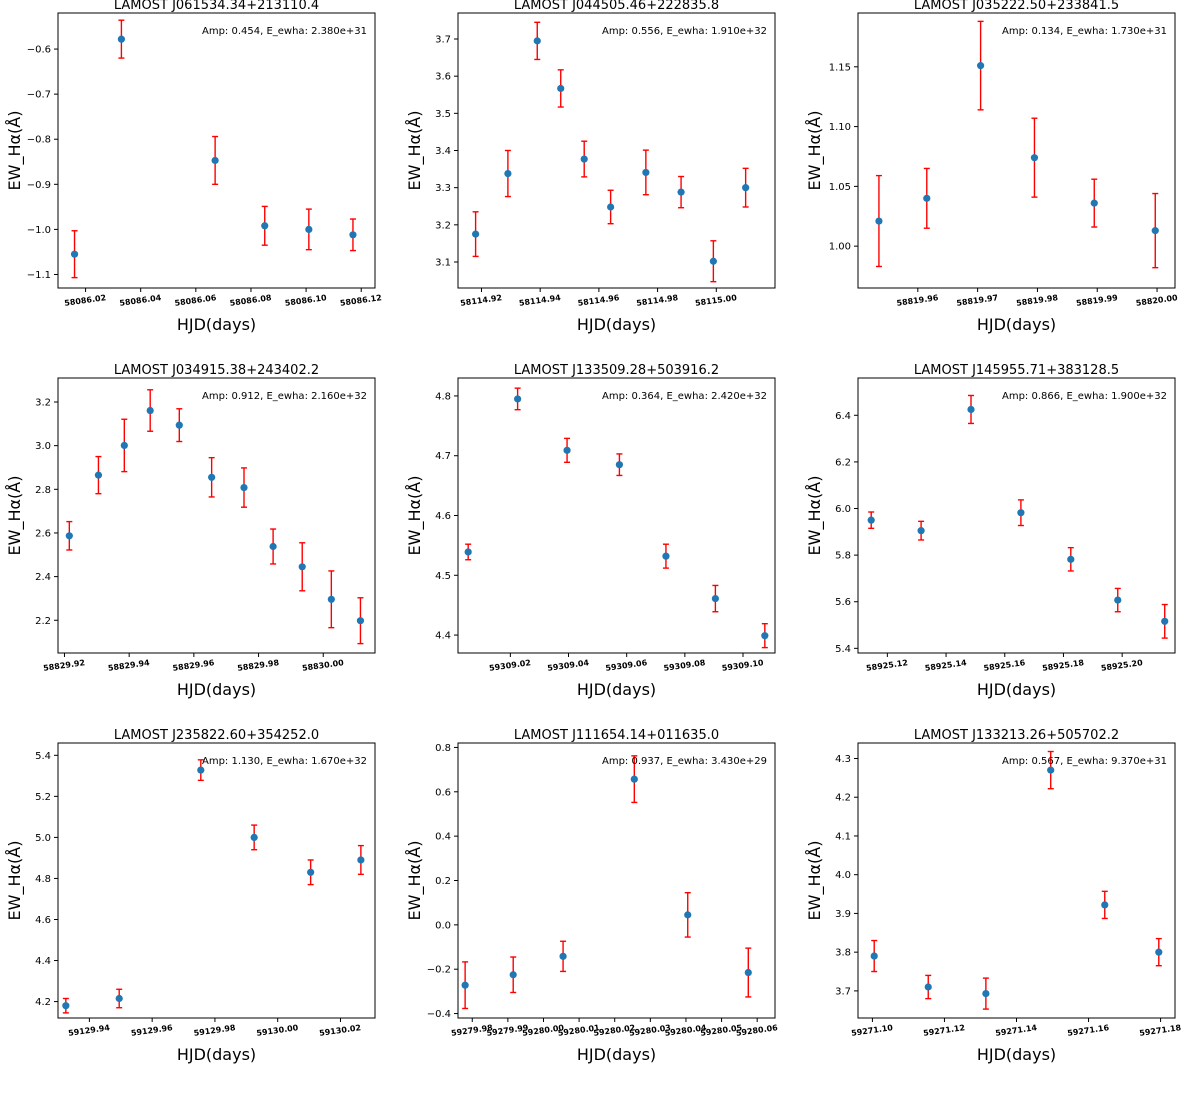  What do you see at coordinates (443, 925) in the screenshot?
I see `y-tick-label: 0.0` at bounding box center [443, 925].